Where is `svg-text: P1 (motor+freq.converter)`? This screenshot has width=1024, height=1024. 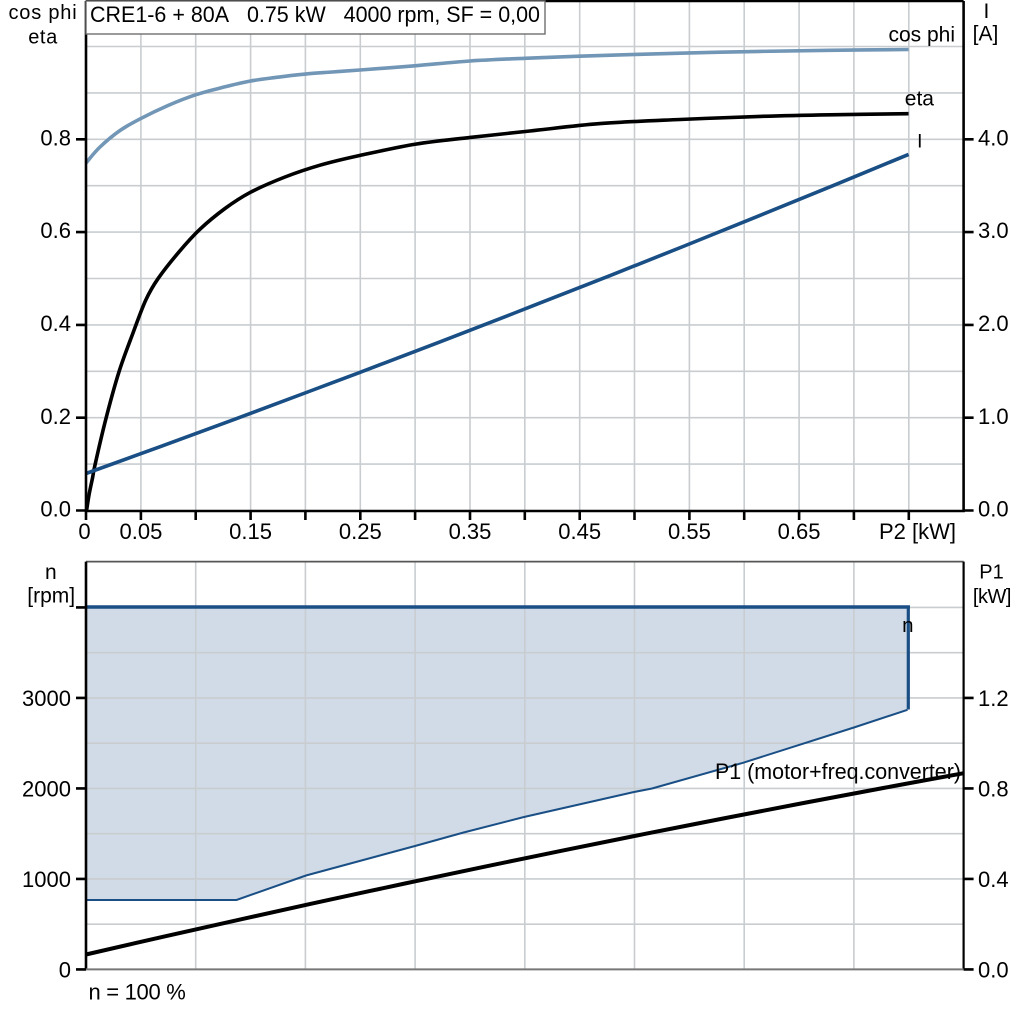 svg-text: P1 (motor+freq.converter) is located at coordinates (838, 771).